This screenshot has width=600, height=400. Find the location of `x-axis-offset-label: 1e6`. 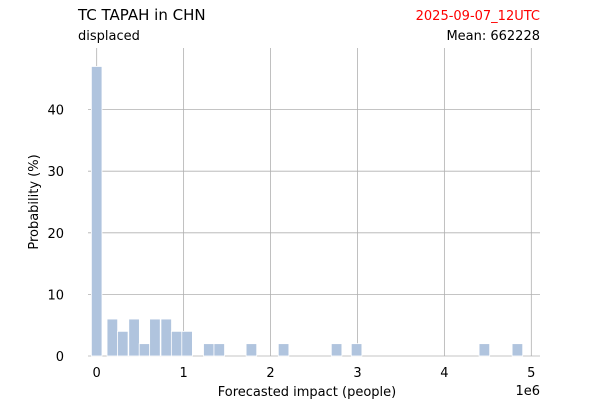

x-axis-offset-label: 1e6 is located at coordinates (527, 391).